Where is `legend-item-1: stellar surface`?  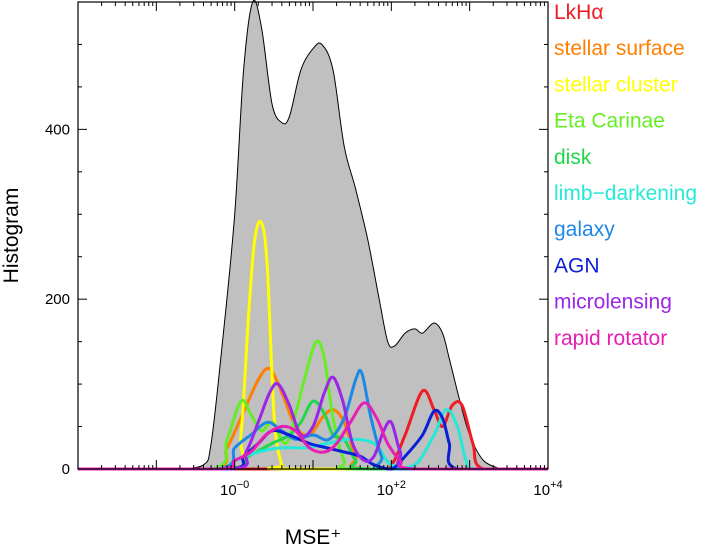
legend-item-1: stellar surface is located at coordinates (619, 48).